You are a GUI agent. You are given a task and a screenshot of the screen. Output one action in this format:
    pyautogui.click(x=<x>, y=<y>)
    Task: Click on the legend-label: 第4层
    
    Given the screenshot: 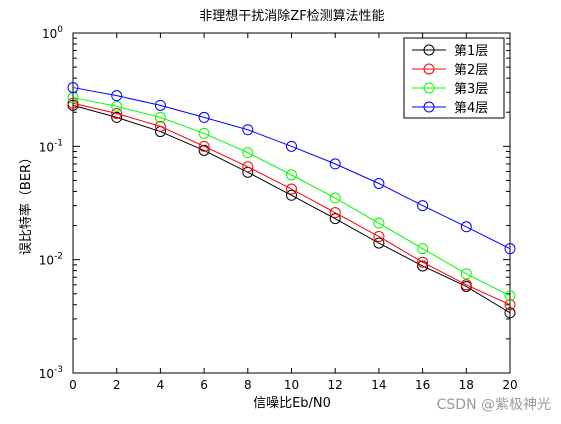 What is the action you would take?
    pyautogui.click(x=471, y=108)
    